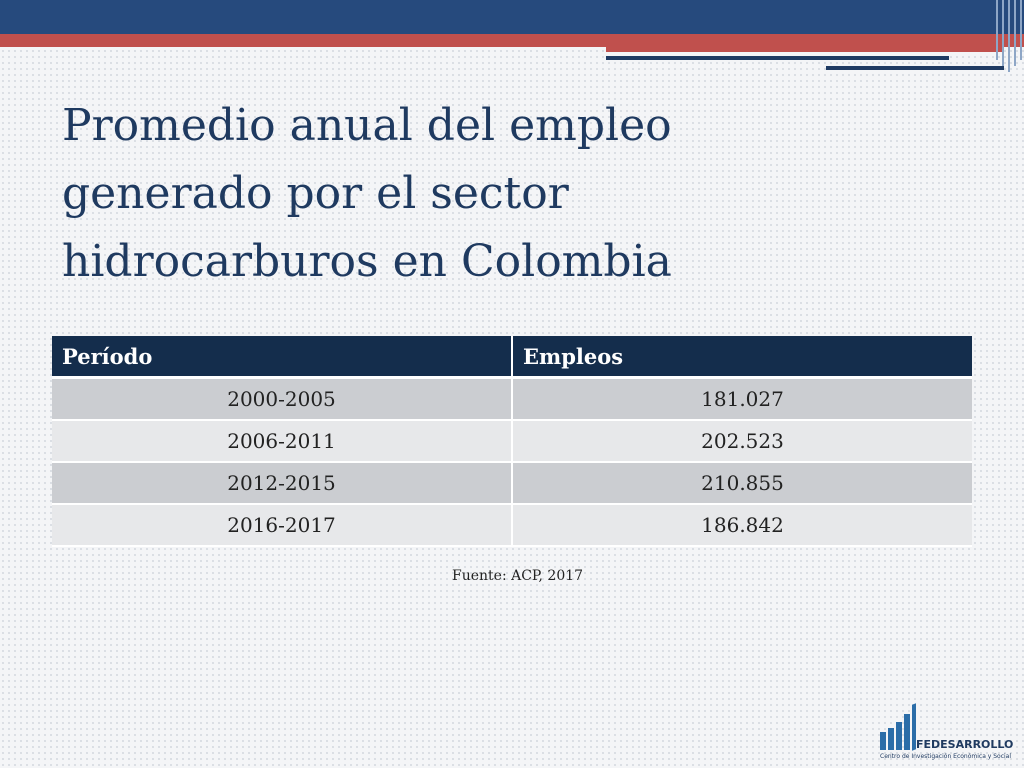  Describe the element at coordinates (282, 399) in the screenshot. I see `period-cell: 2000-2005` at that location.